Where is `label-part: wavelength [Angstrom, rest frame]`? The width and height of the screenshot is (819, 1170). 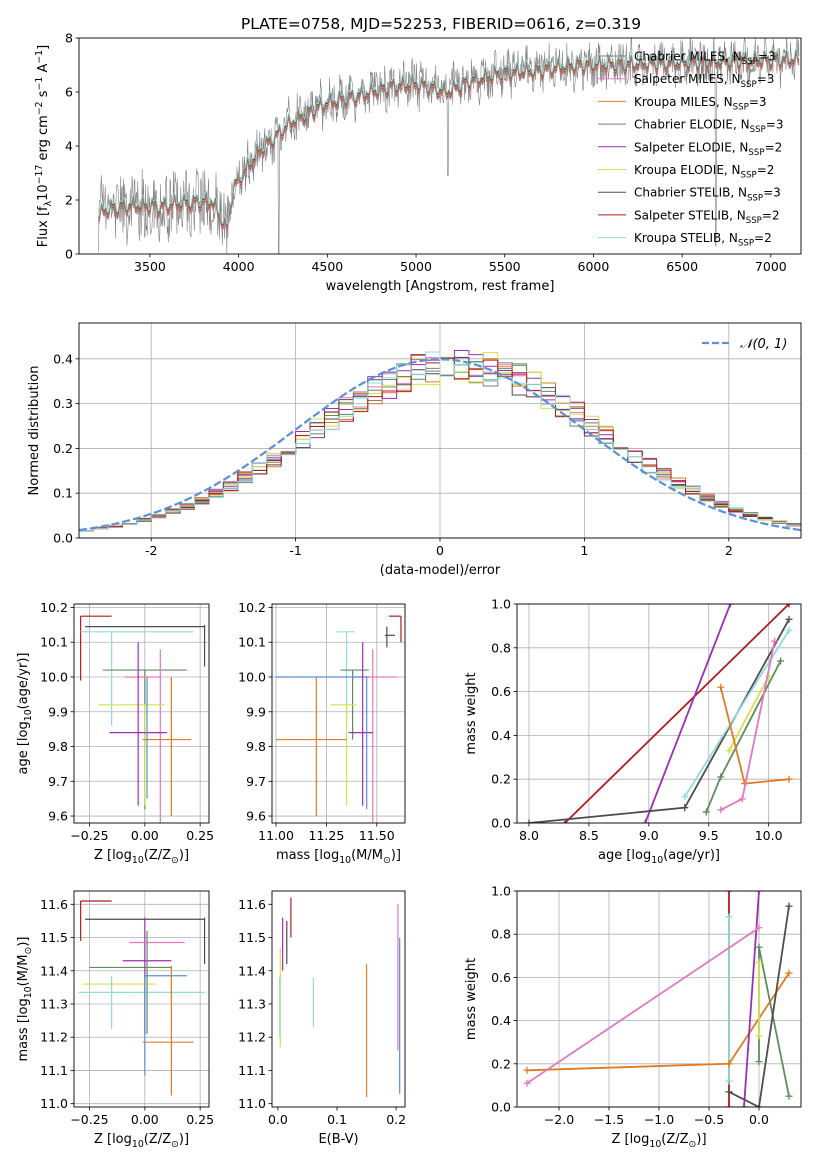 label-part: wavelength [Angstrom, rest frame] is located at coordinates (440, 286).